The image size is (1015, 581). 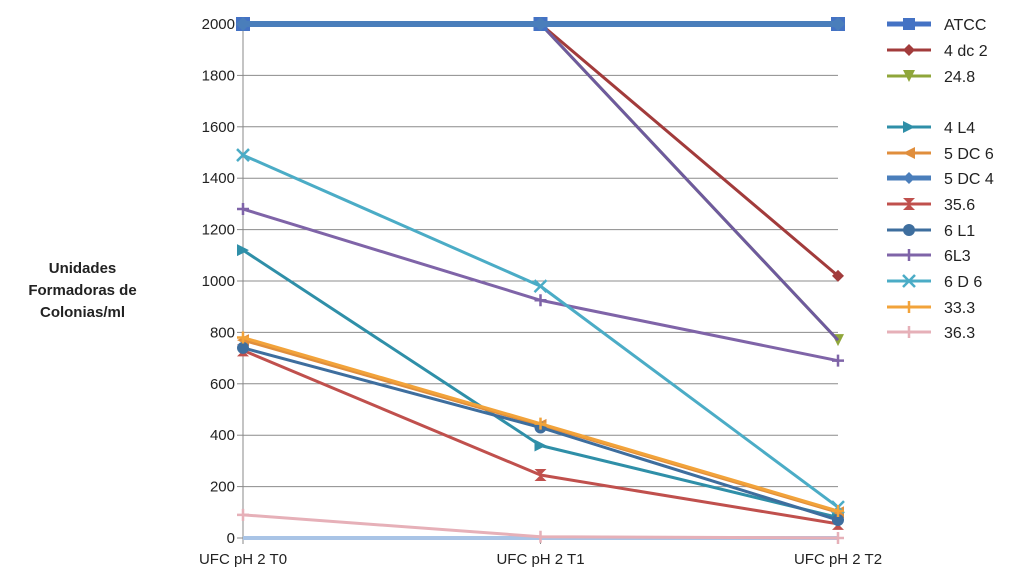 What do you see at coordinates (540, 559) in the screenshot?
I see `x-tick-label: UFC pH 2 T1` at bounding box center [540, 559].